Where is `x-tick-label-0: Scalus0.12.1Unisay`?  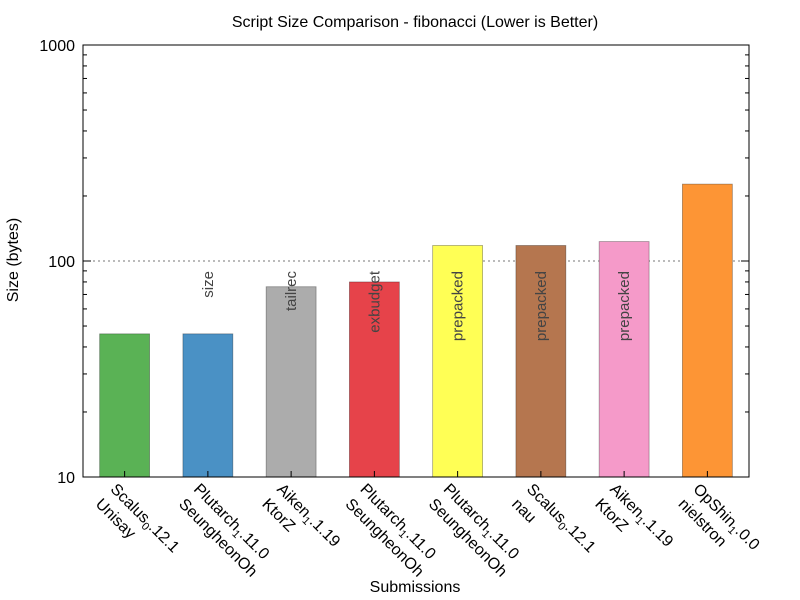 x-tick-label-0: Scalus0.12.1Unisay is located at coordinates (137, 526).